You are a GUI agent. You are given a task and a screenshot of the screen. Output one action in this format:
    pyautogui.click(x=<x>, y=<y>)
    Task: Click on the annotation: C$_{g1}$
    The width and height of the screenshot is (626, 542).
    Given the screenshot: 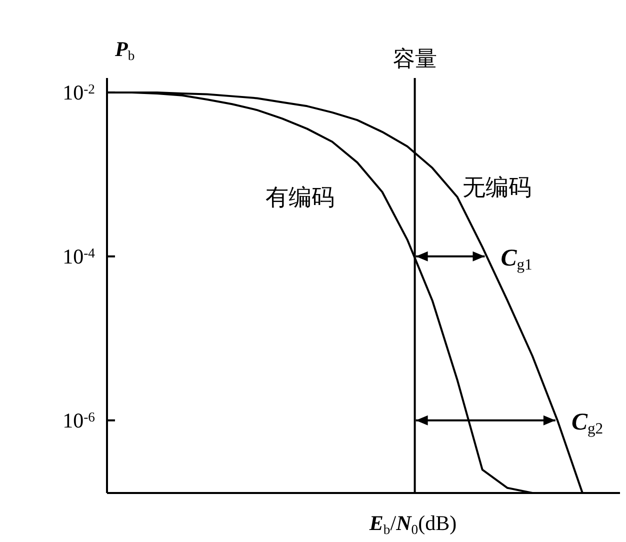 What is the action you would take?
    pyautogui.click(x=516, y=259)
    